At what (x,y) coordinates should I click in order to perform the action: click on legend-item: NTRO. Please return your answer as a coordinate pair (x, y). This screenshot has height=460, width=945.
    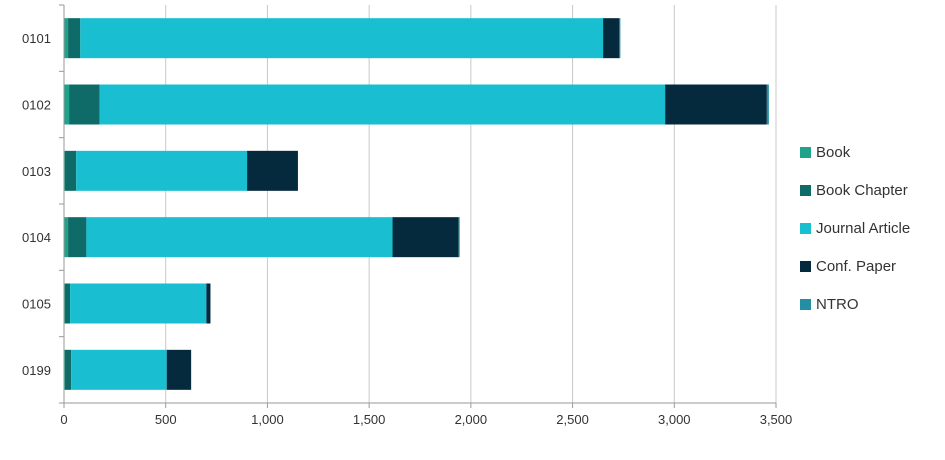
    Looking at the image, I should click on (870, 304).